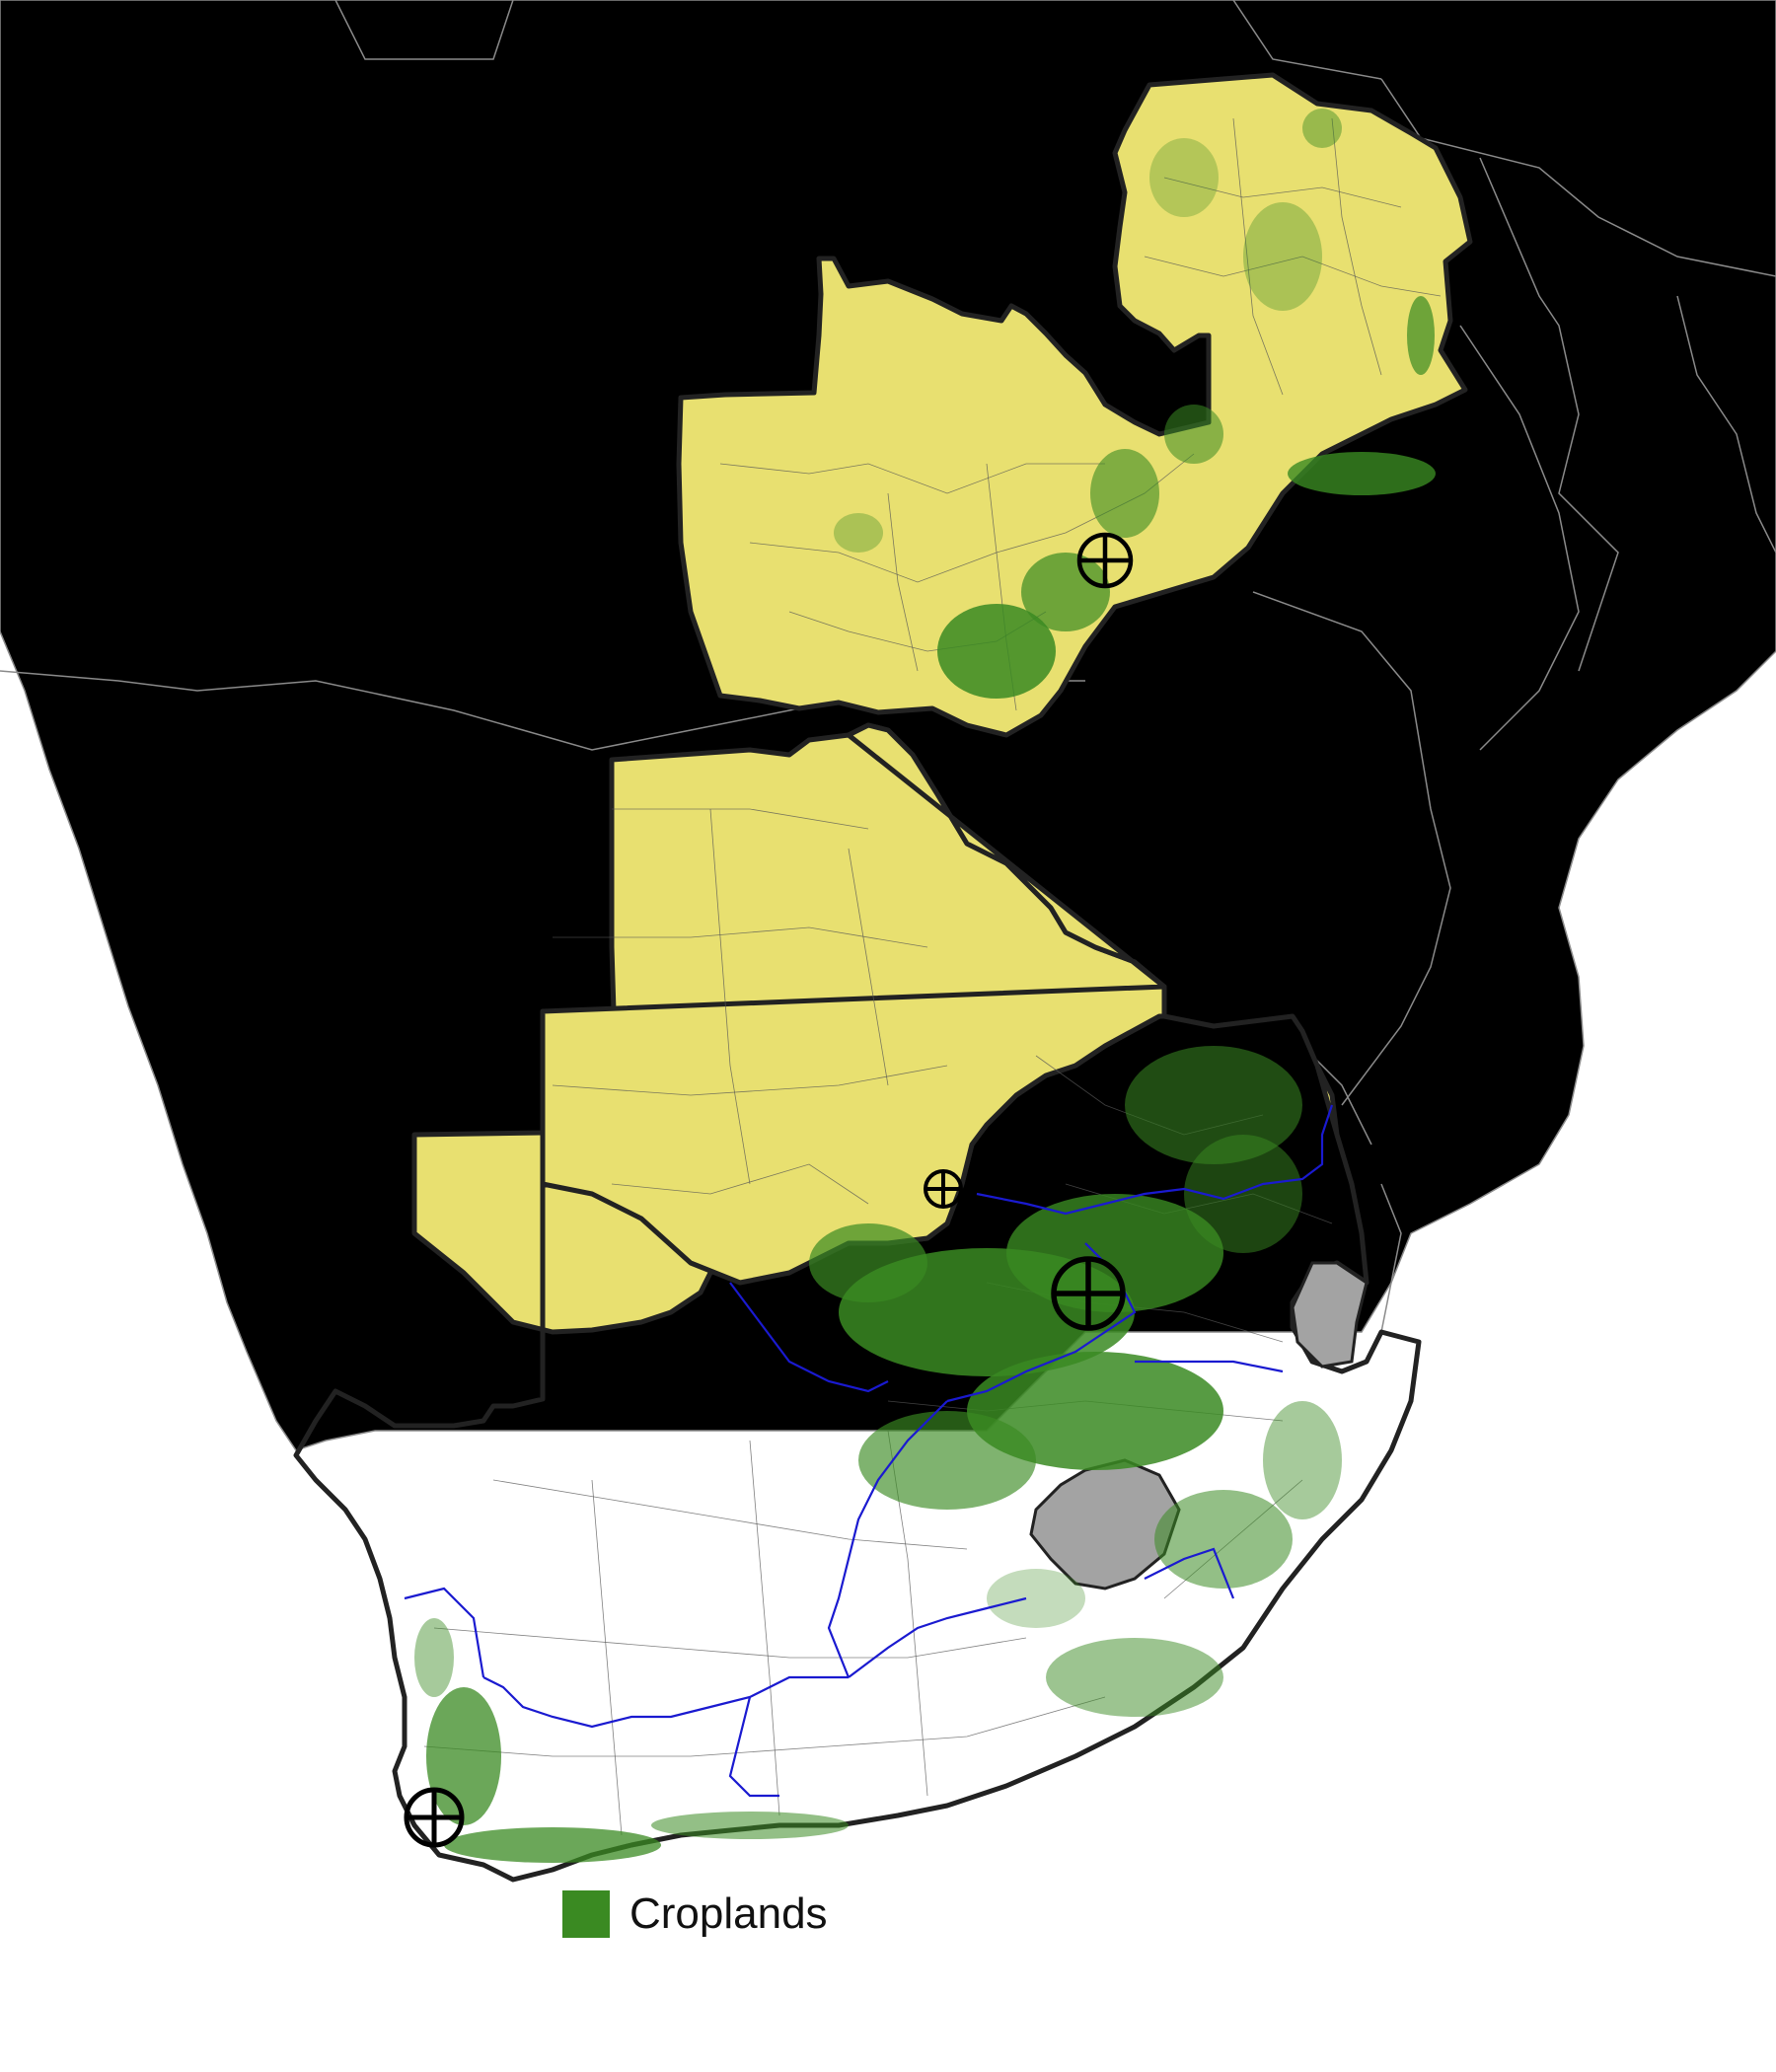 The image size is (1776, 2072). I want to click on zambia-marker, so click(1105, 561).